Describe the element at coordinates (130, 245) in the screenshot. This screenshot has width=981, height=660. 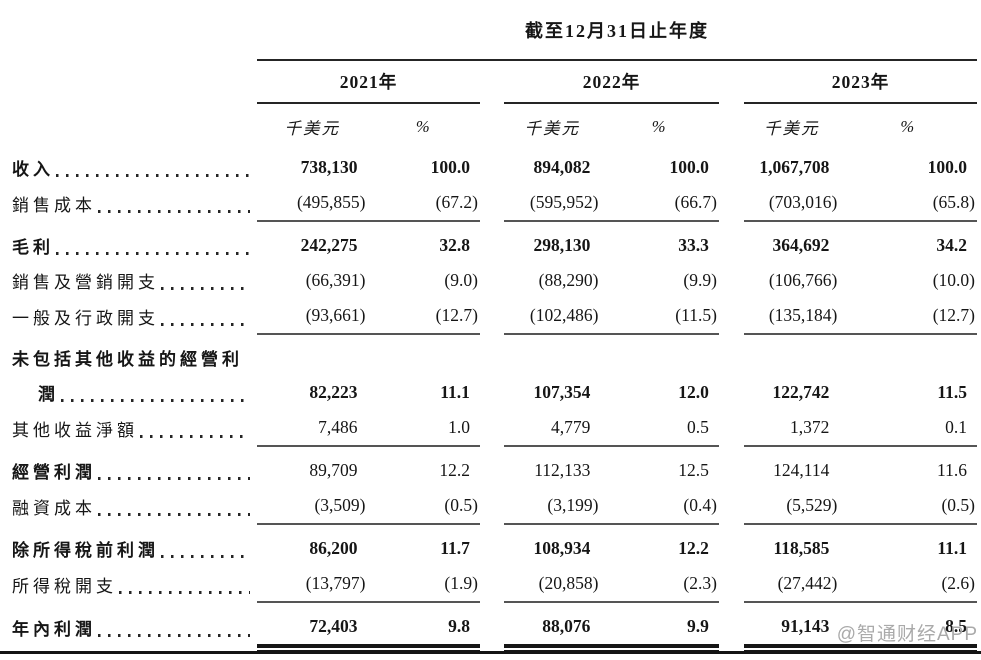
I see `row-label-line: 毛利` at that location.